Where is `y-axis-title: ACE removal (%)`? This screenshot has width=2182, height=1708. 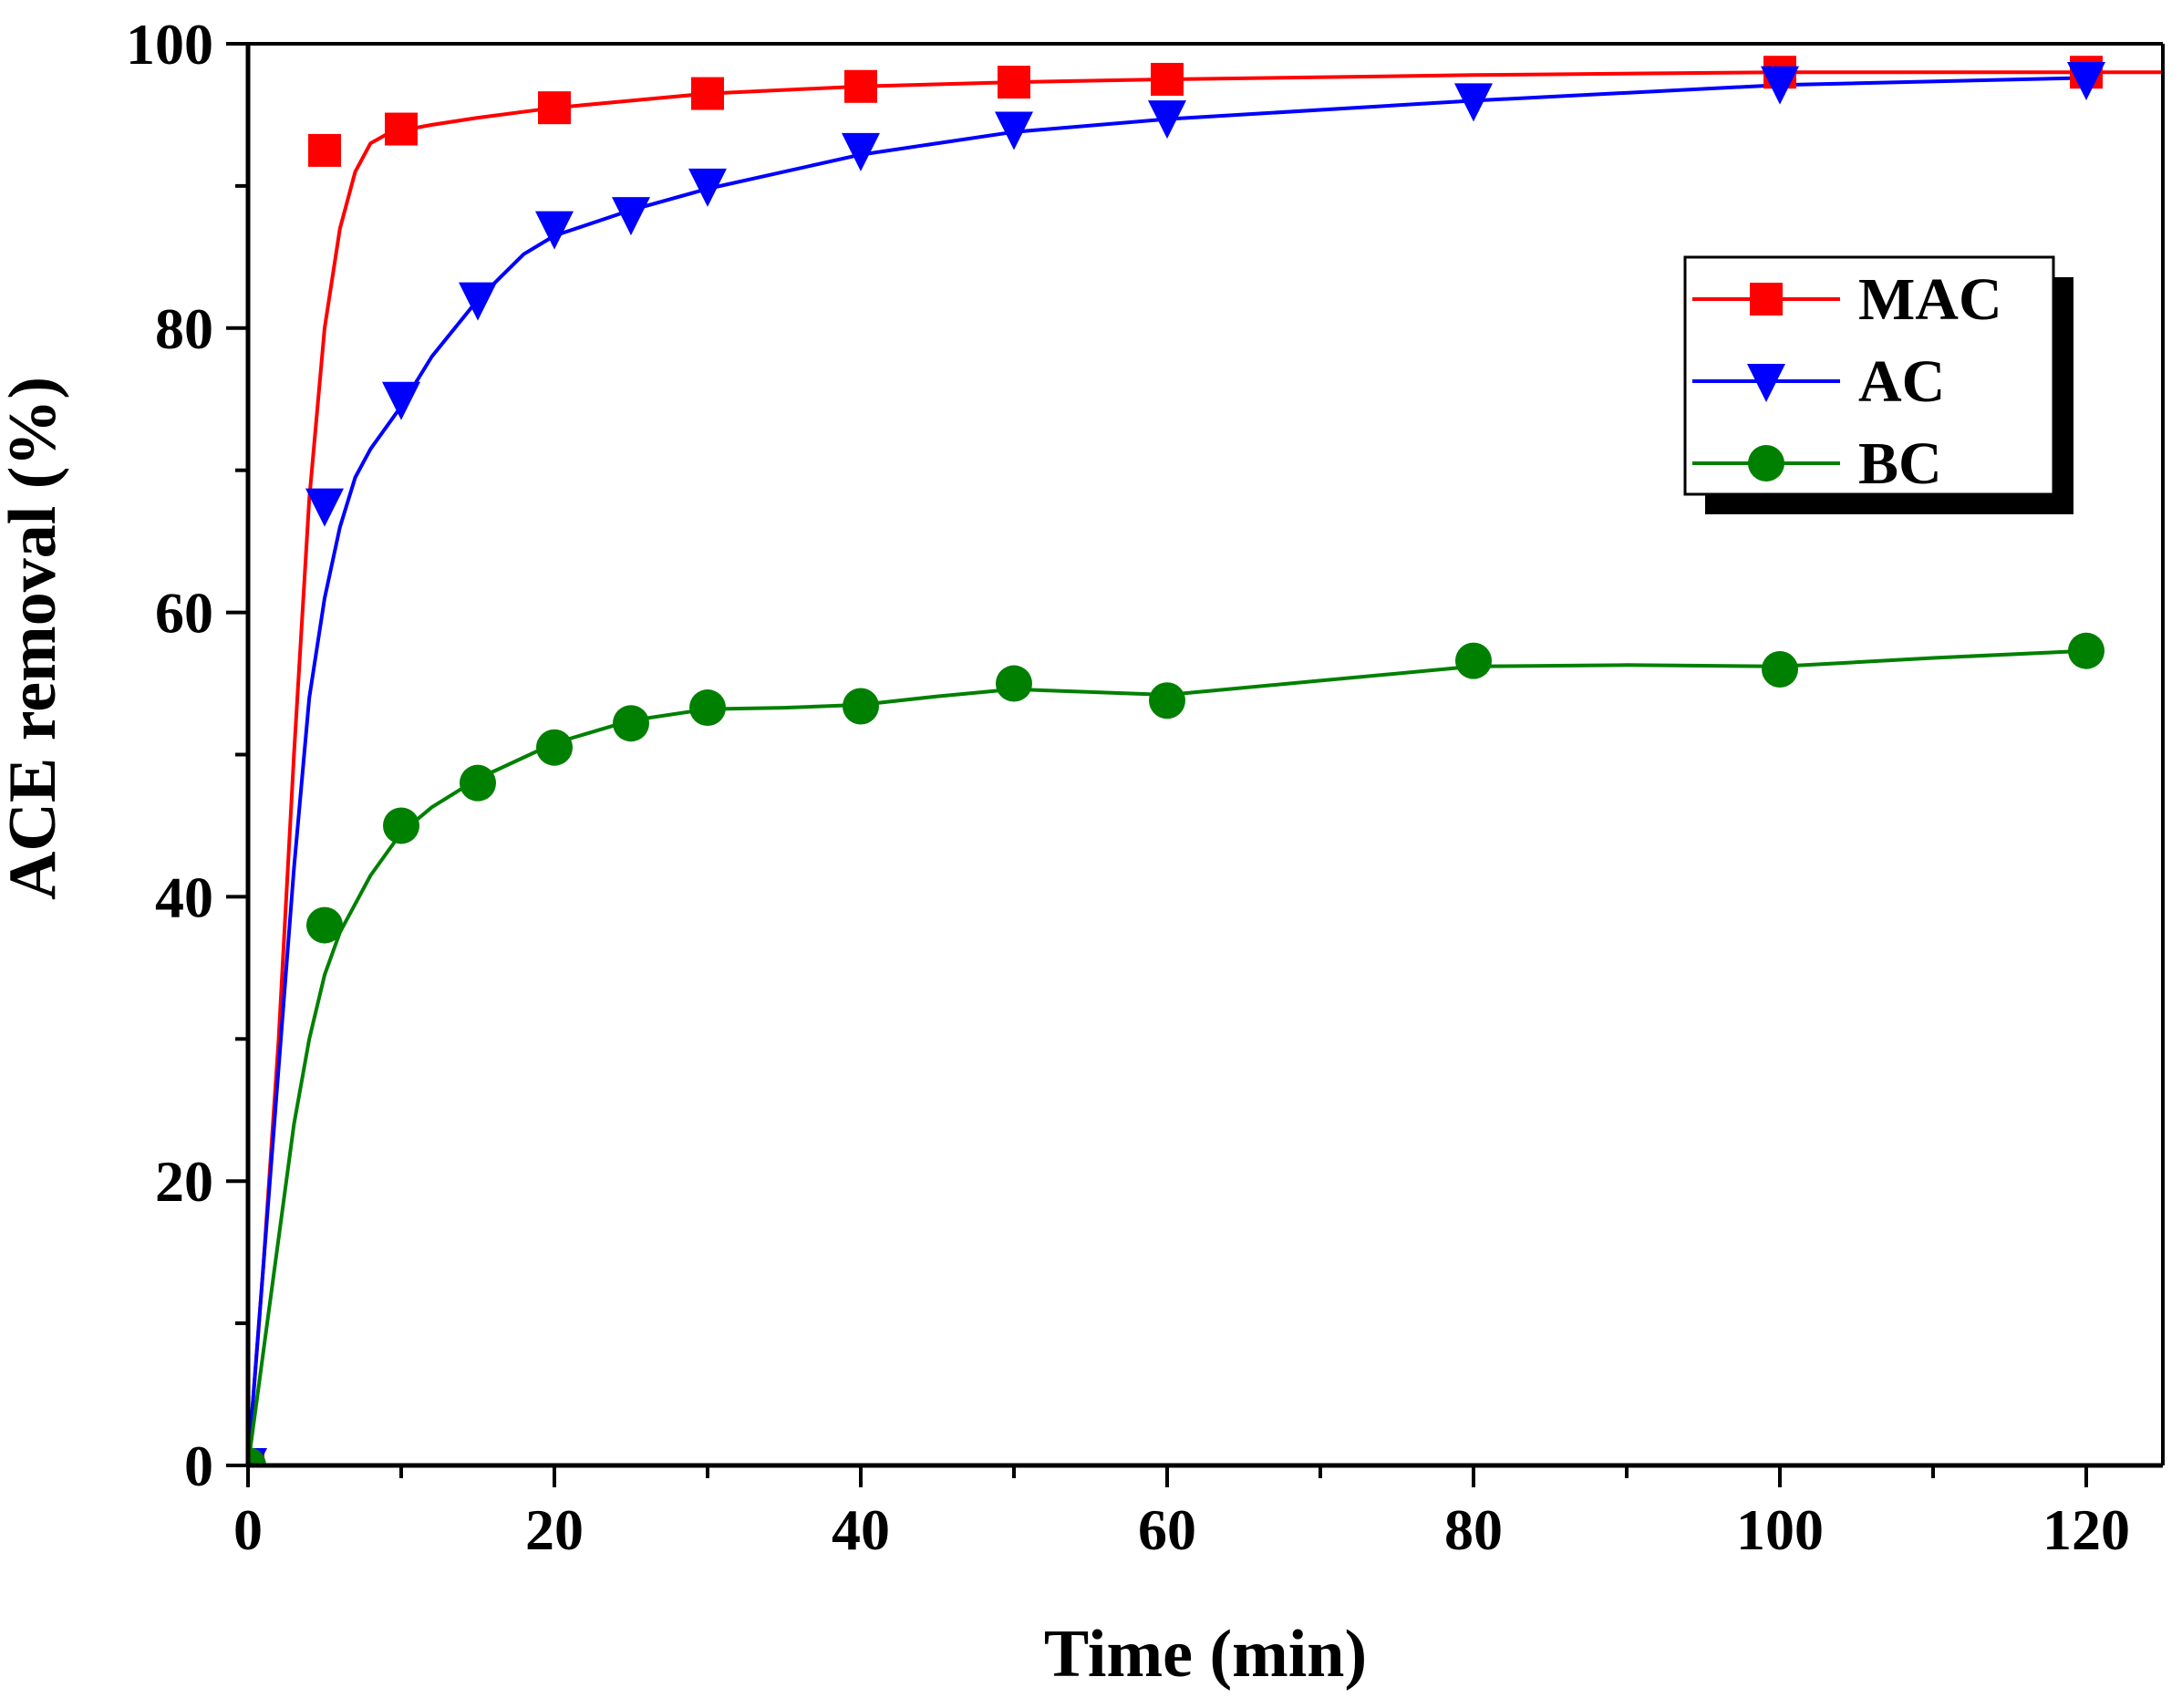
y-axis-title: ACE removal (%) is located at coordinates (35, 638).